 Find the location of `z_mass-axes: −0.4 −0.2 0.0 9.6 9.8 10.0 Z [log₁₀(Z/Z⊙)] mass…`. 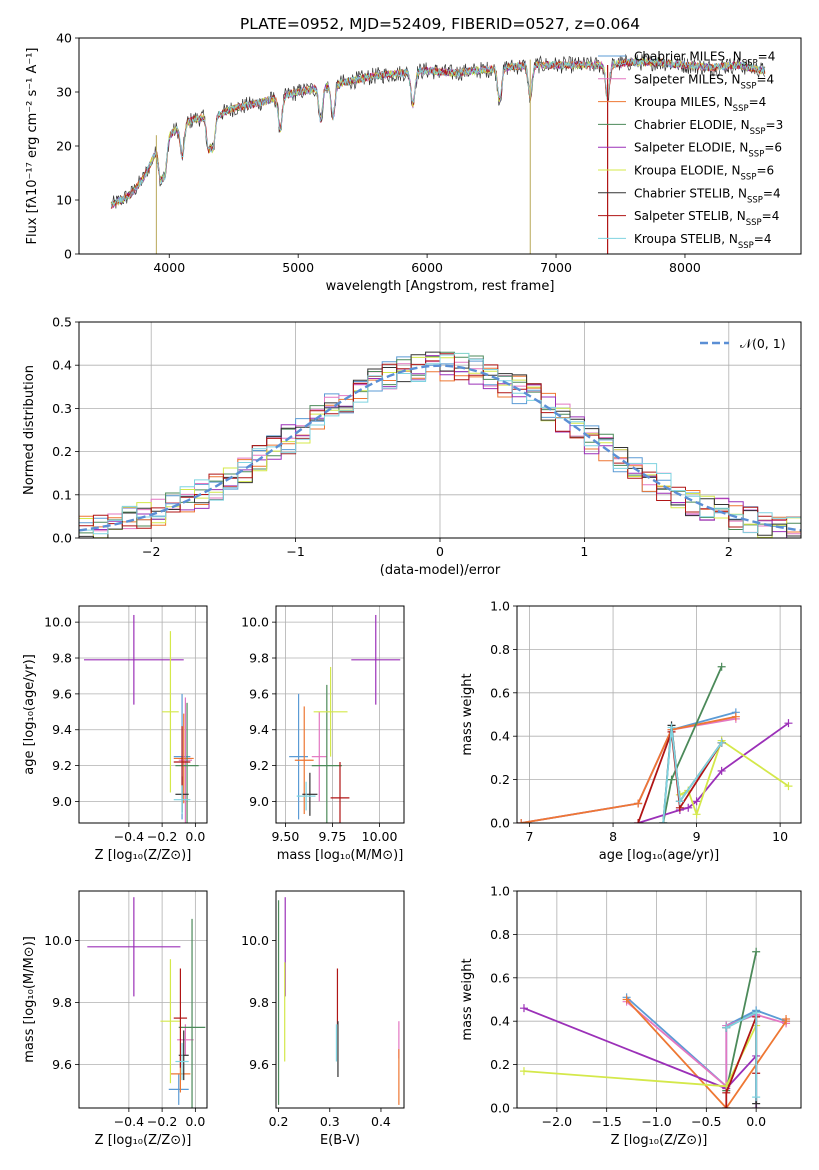

z_mass-axes: −0.4 −0.2 0.0 9.6 9.8 10.0 Z [log₁₀(Z/Z⊙)] mass… is located at coordinates (114, 1019).